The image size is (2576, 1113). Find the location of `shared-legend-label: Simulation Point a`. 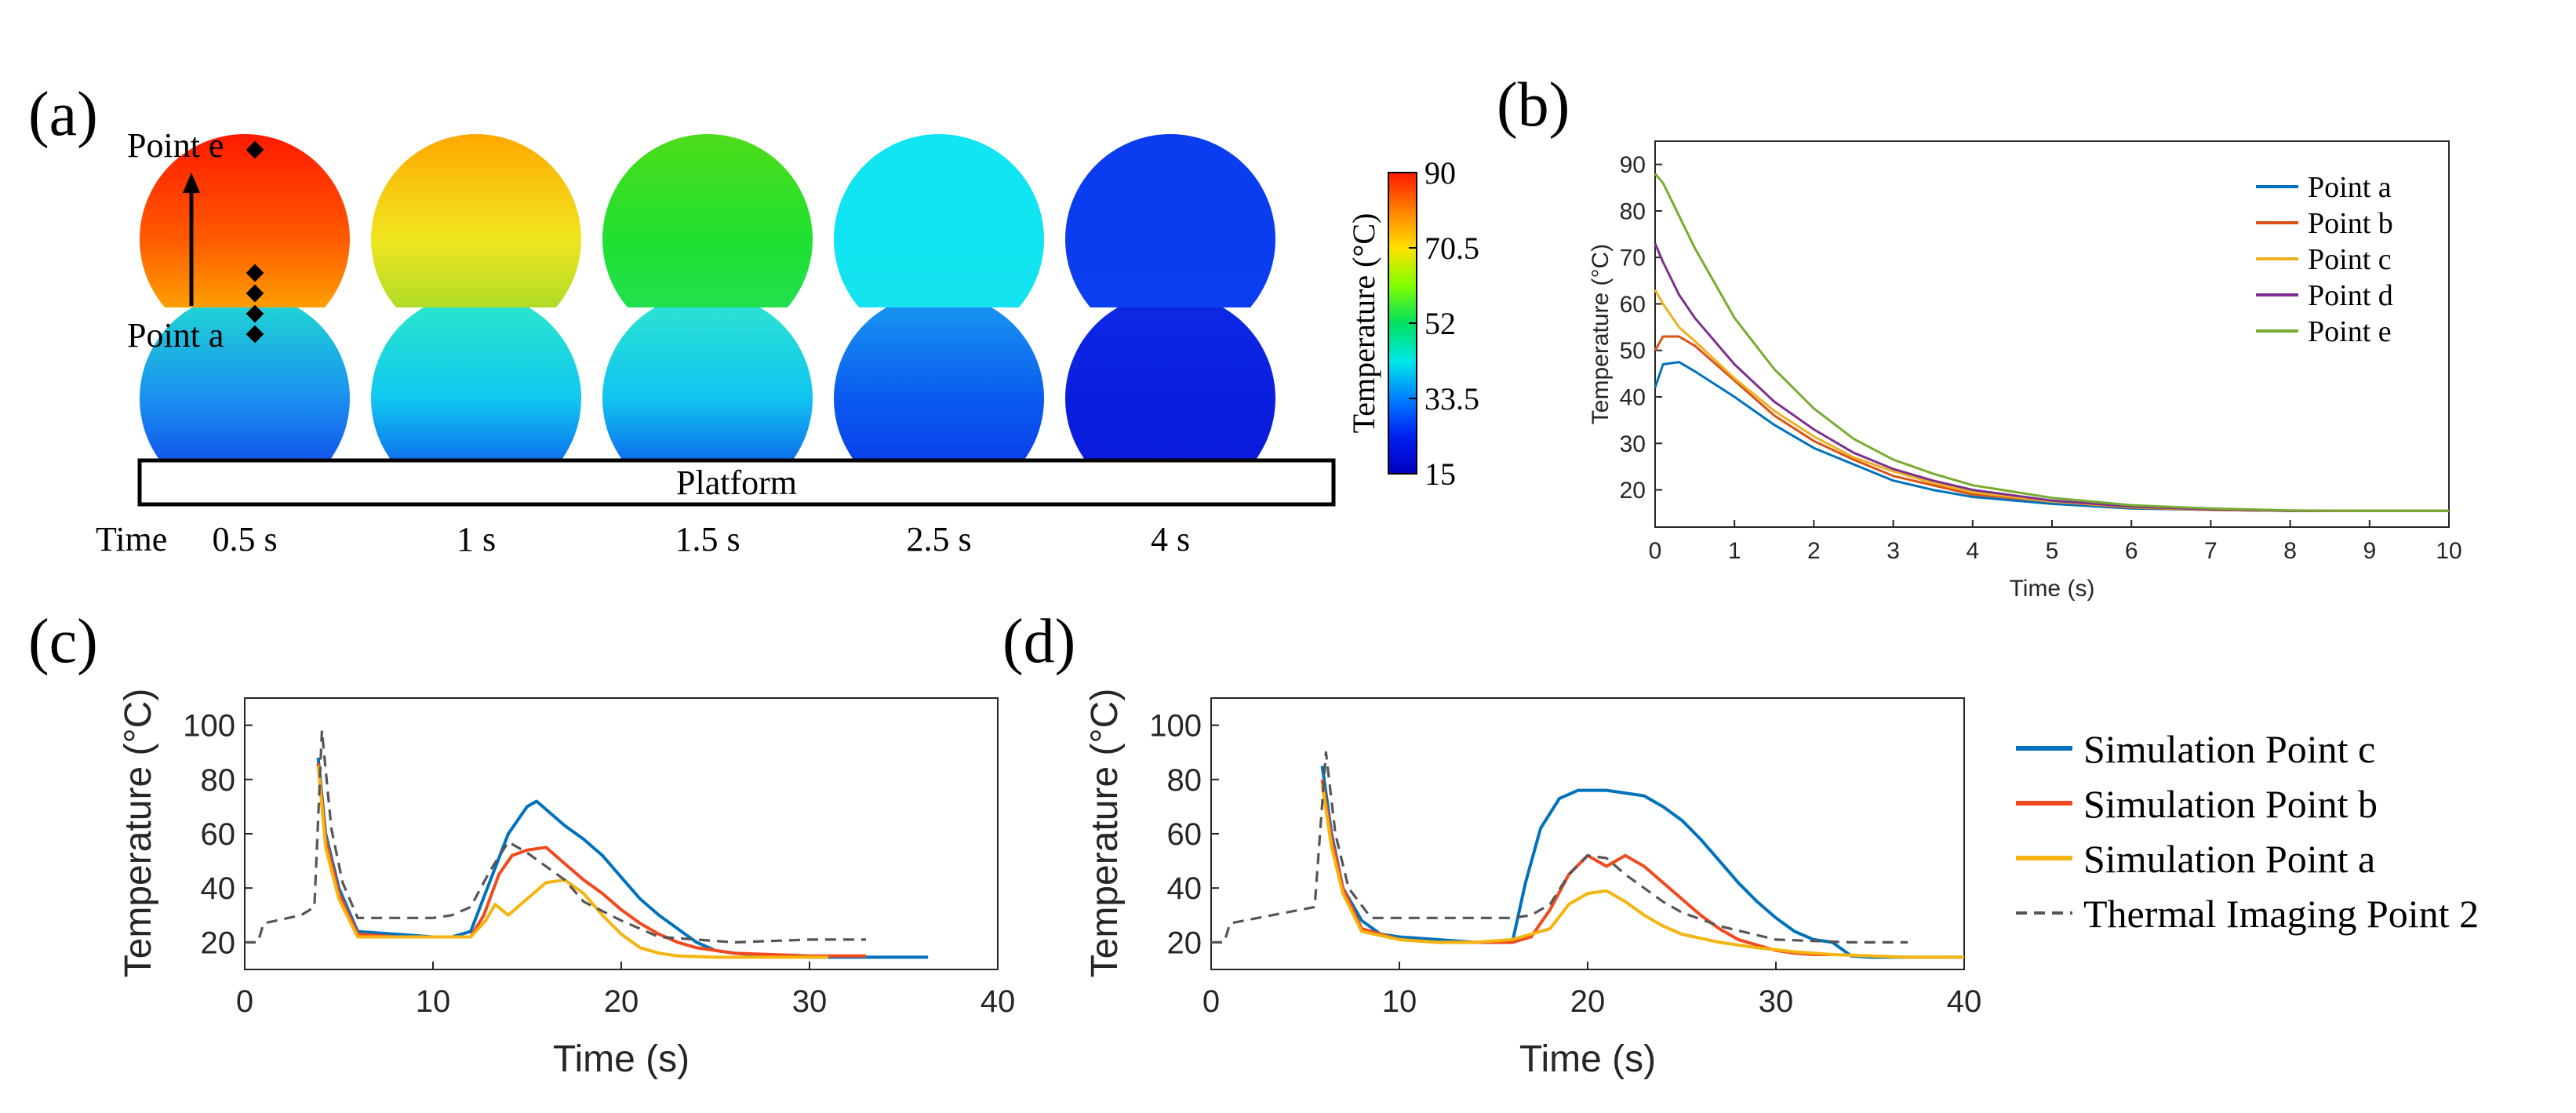

shared-legend-label: Simulation Point a is located at coordinates (2229, 859).